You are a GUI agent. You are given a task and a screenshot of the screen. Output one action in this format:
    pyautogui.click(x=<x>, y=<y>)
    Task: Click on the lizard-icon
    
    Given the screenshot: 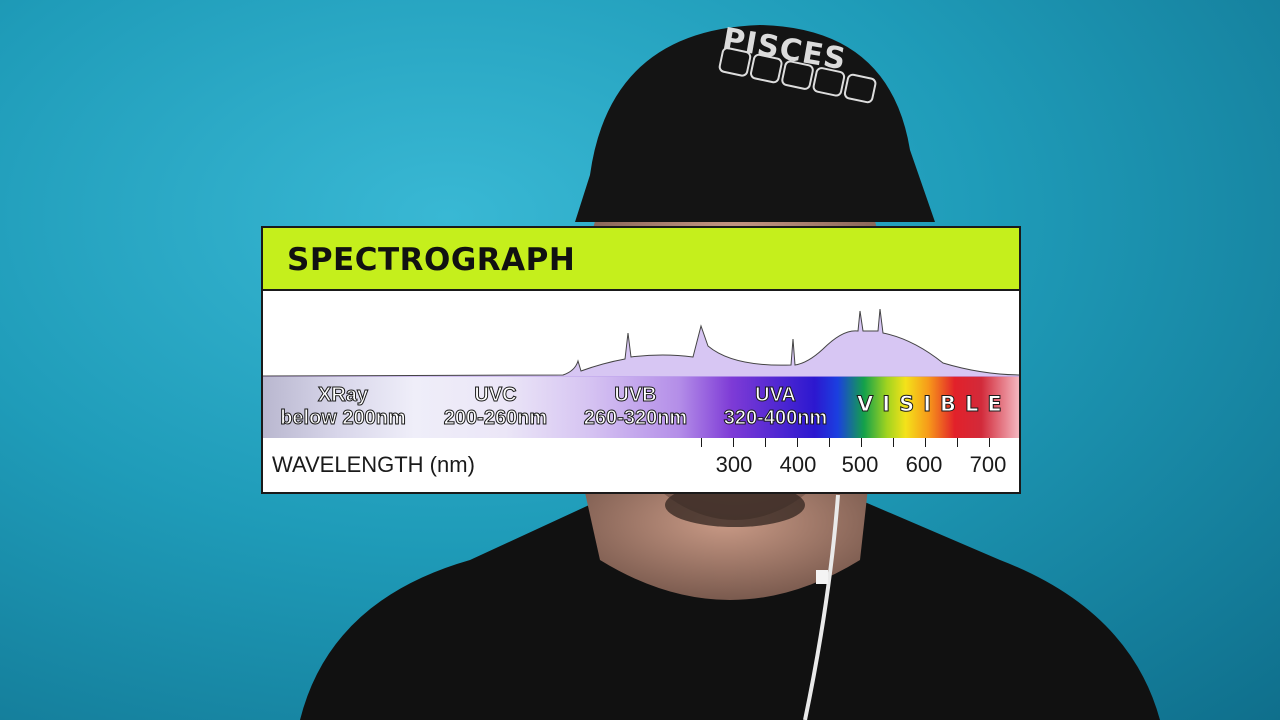 What is the action you would take?
    pyautogui.click(x=860, y=88)
    